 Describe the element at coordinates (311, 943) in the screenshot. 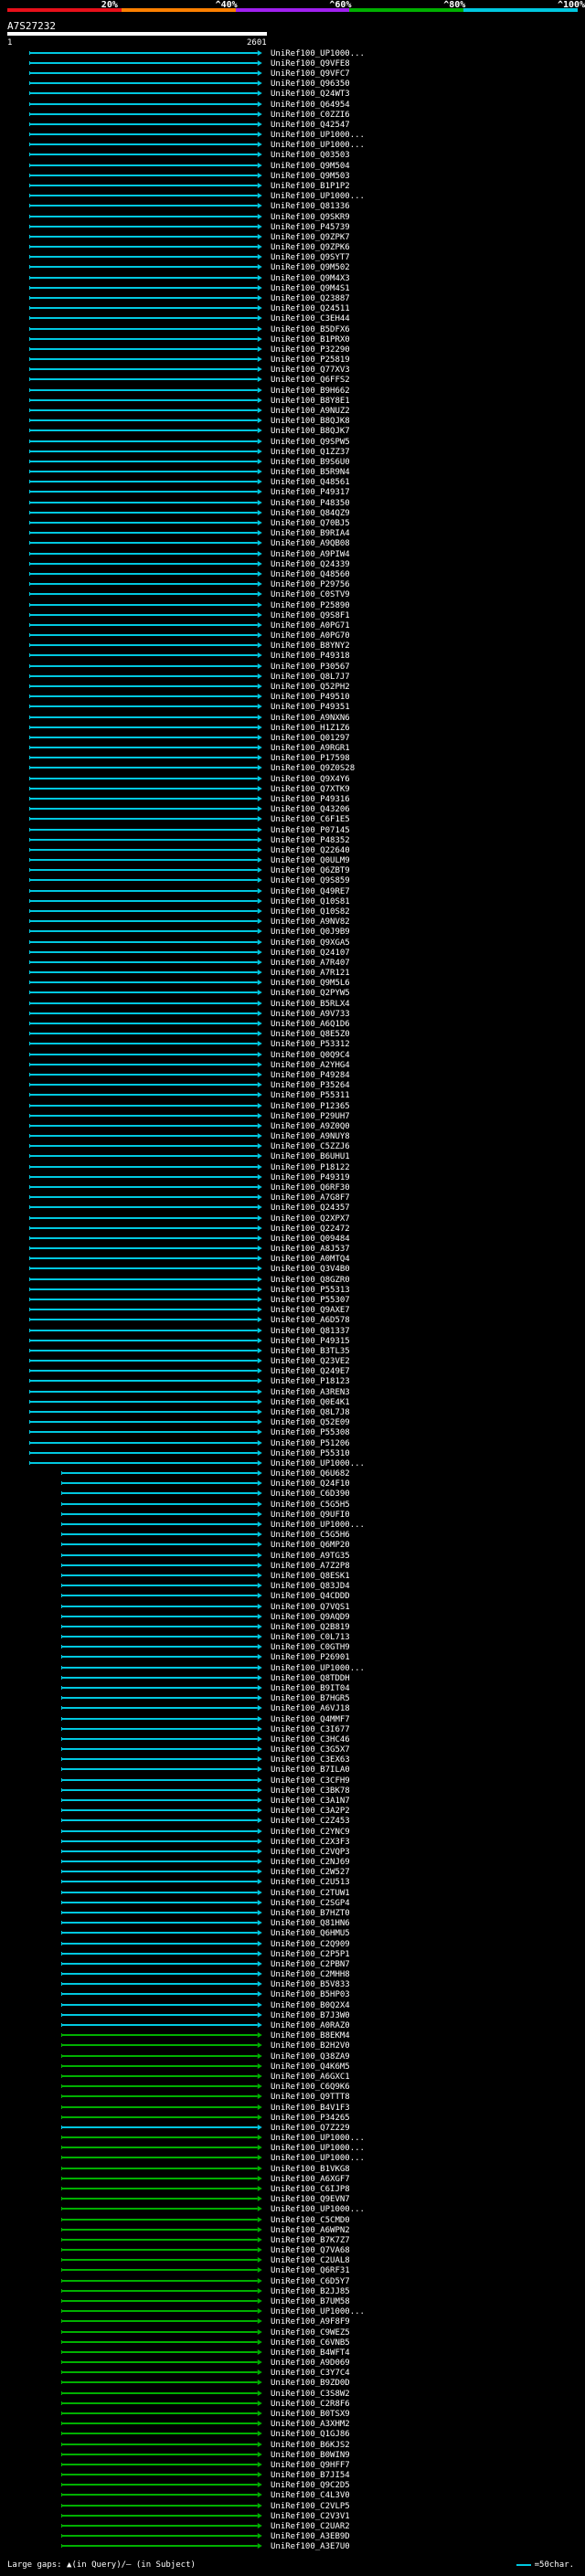

I see `hit-label: UniRef100_Q9XGA5` at that location.